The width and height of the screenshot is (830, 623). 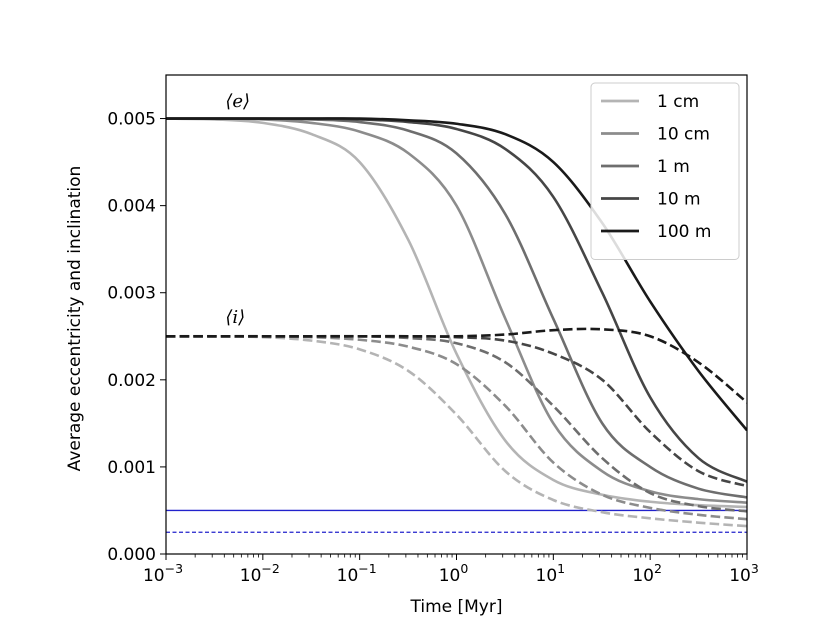 What do you see at coordinates (260, 573) in the screenshot?
I see `x-tick-label: 10⁻²` at bounding box center [260, 573].